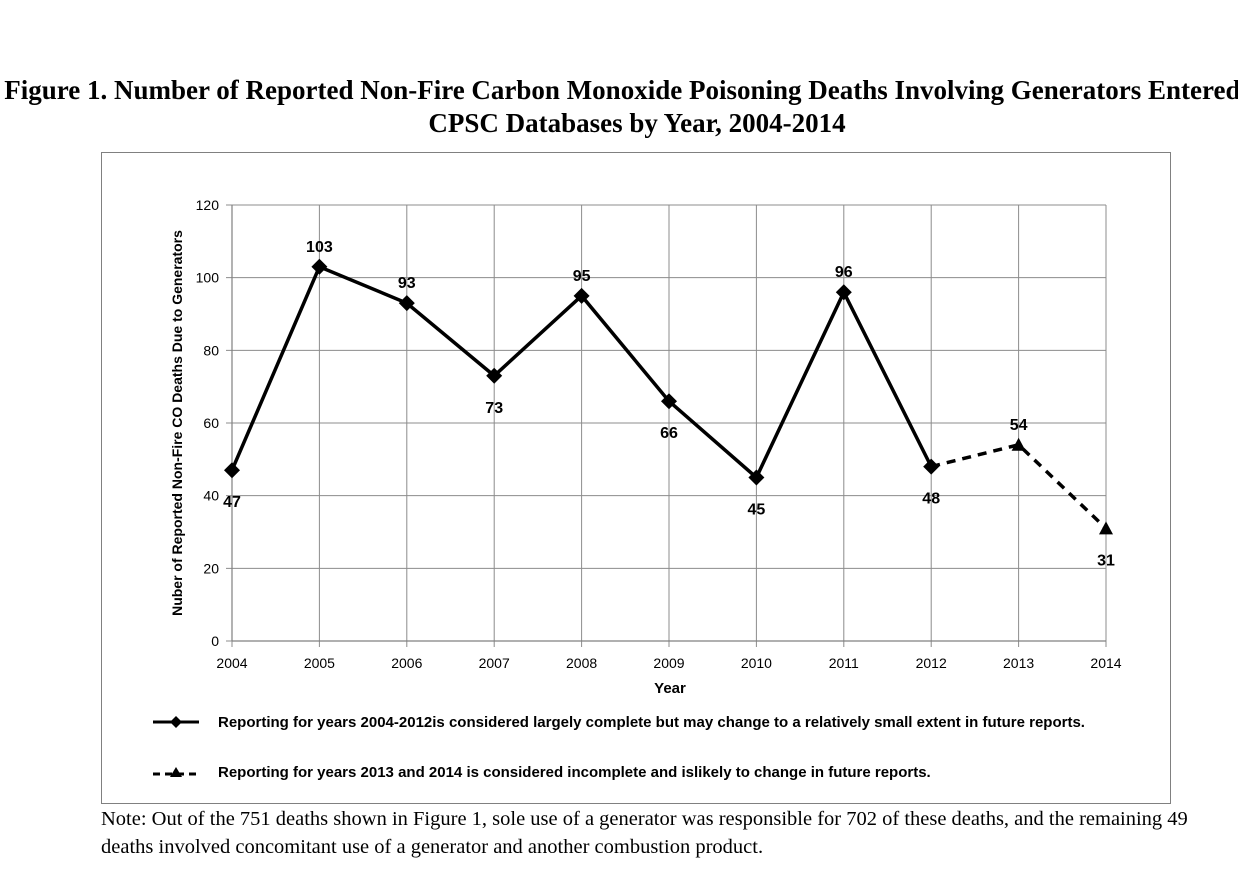 This screenshot has height=880, width=1238. Describe the element at coordinates (1019, 425) in the screenshot. I see `data-label: 54` at that location.